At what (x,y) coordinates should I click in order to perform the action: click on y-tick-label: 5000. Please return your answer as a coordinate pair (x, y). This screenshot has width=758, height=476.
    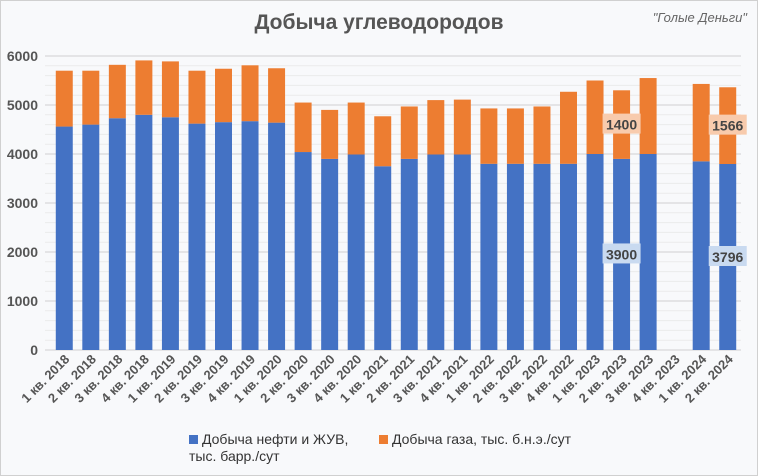
    Looking at the image, I should click on (22, 105).